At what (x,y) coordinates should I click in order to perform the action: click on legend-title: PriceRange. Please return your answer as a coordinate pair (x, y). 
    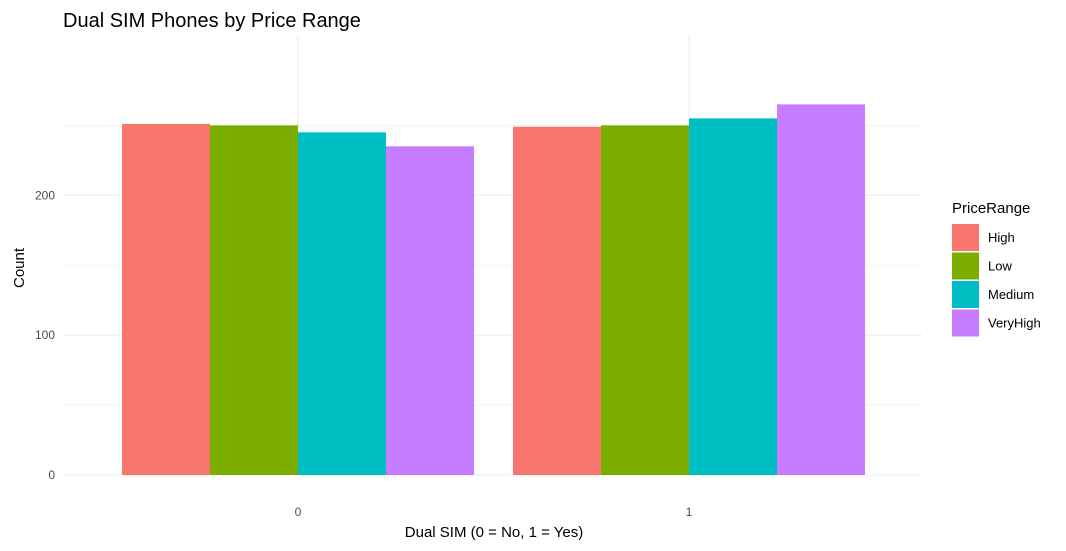
    Looking at the image, I should click on (991, 208).